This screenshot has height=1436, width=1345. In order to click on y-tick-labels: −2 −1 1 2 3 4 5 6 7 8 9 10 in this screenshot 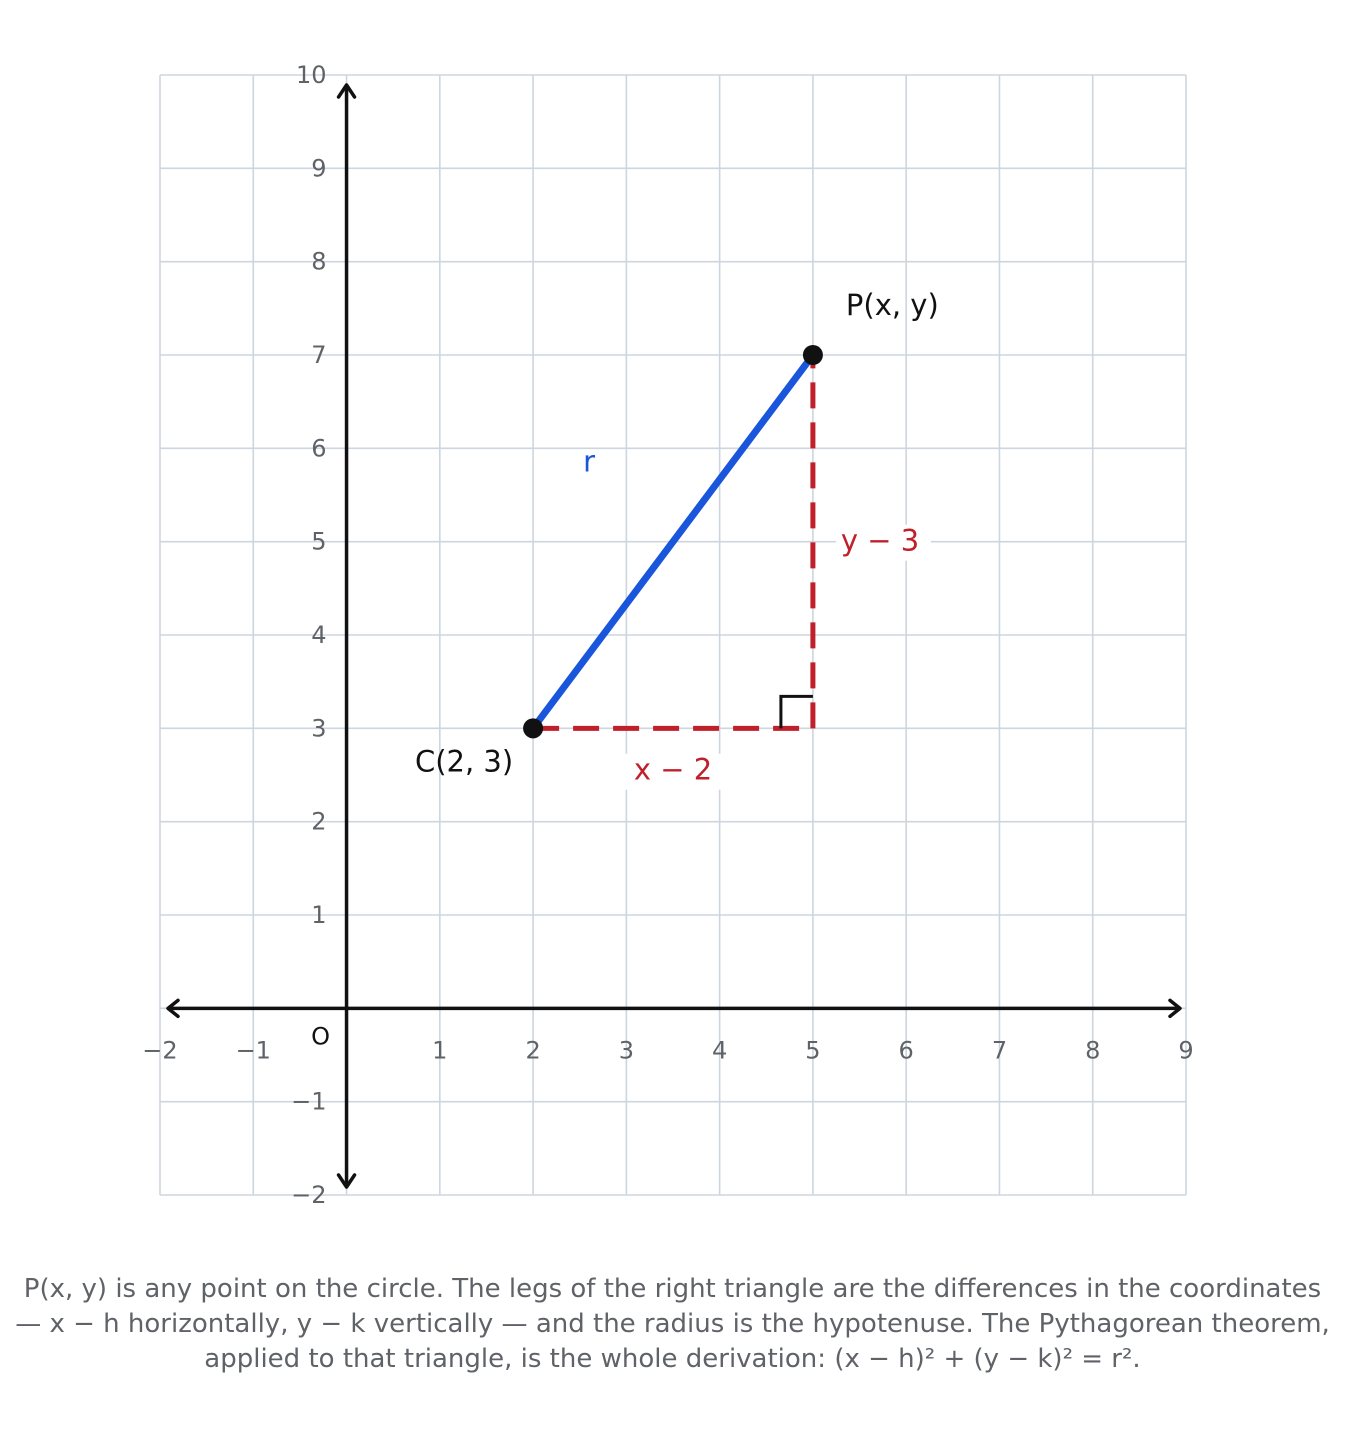, I will do `click(308, 635)`.